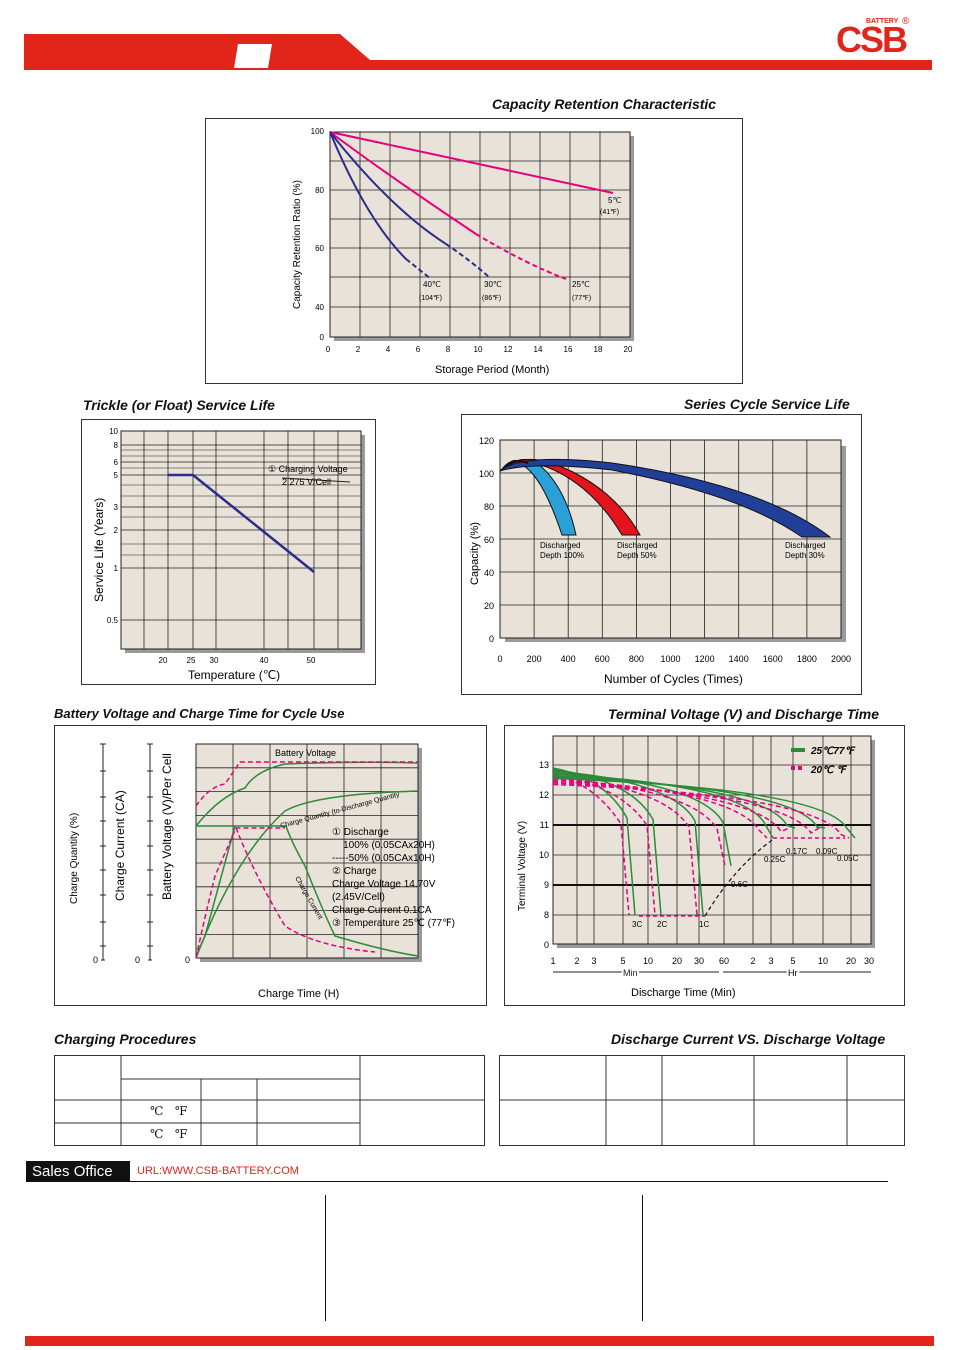  Describe the element at coordinates (78, 1171) in the screenshot. I see `sales-office-label: Sales Office` at that location.